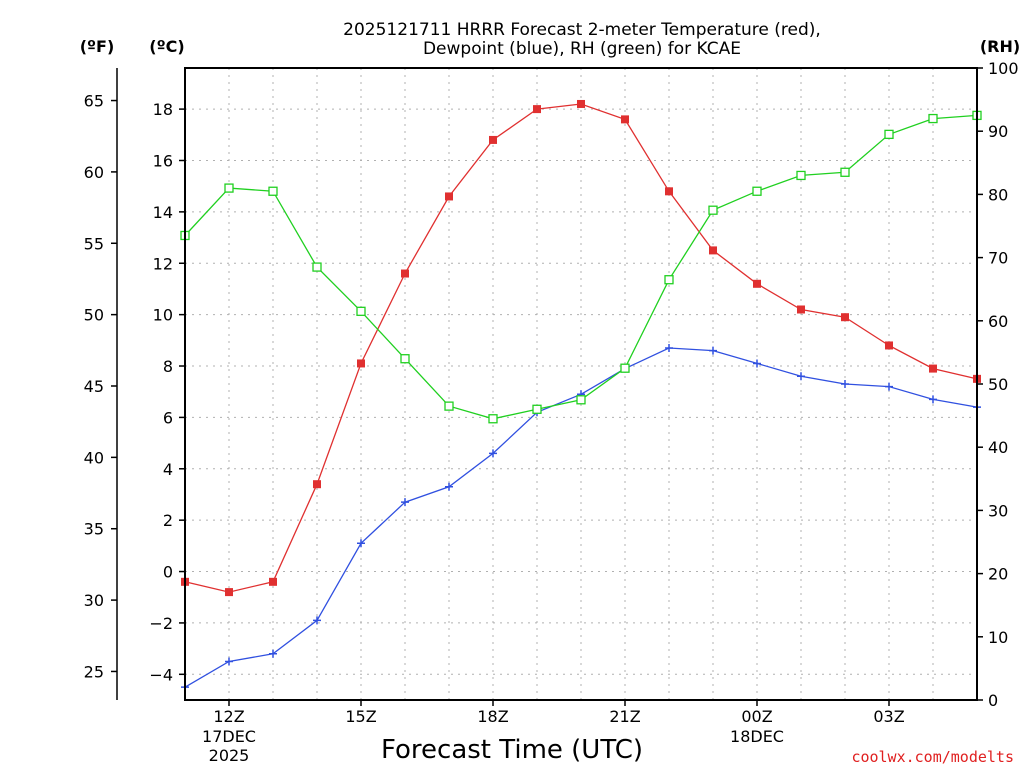 Image resolution: width=1024 pixels, height=768 pixels. Describe the element at coordinates (998, 194) in the screenshot. I see `rh-tick-label: 80` at that location.